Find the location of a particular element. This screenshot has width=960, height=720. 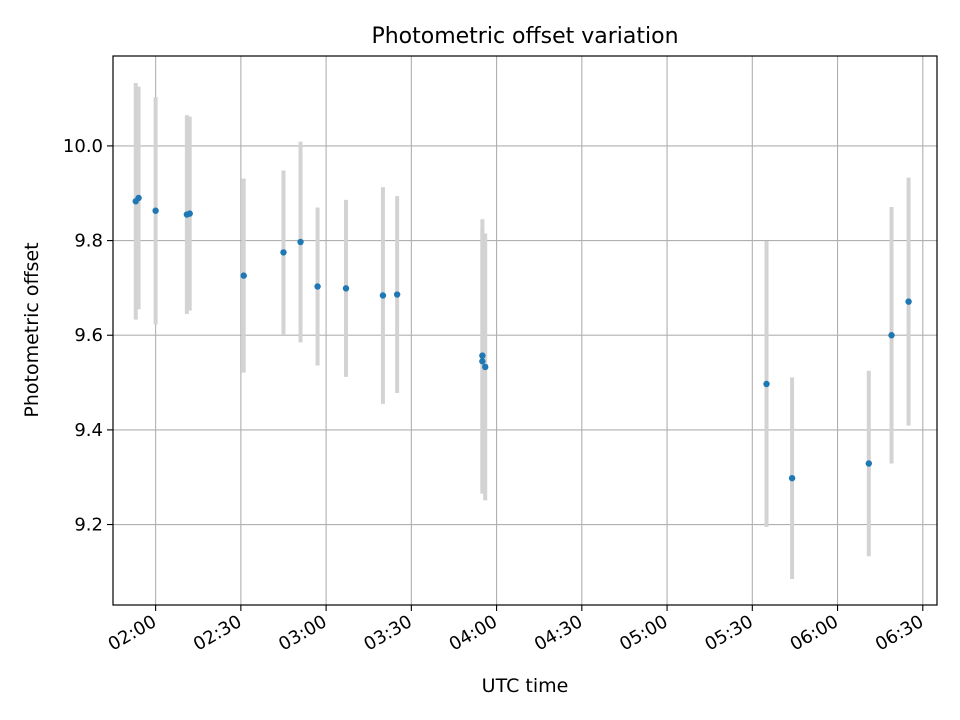

x-tick-label: 02:30 is located at coordinates (217, 633).